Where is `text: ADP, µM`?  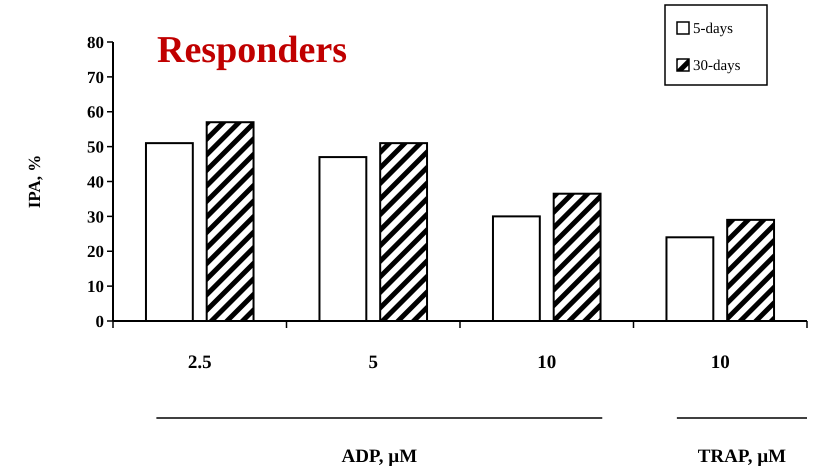 text: ADP, µM is located at coordinates (379, 456).